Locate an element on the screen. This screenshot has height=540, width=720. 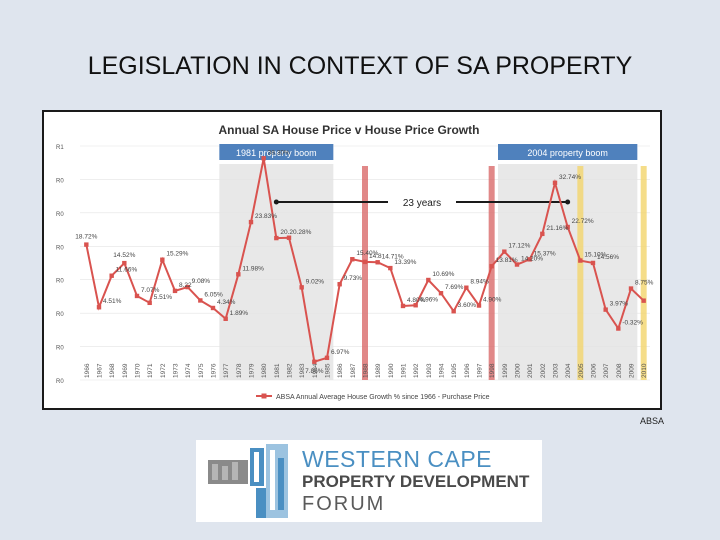
data-label: 10.69% is located at coordinates (443, 274).